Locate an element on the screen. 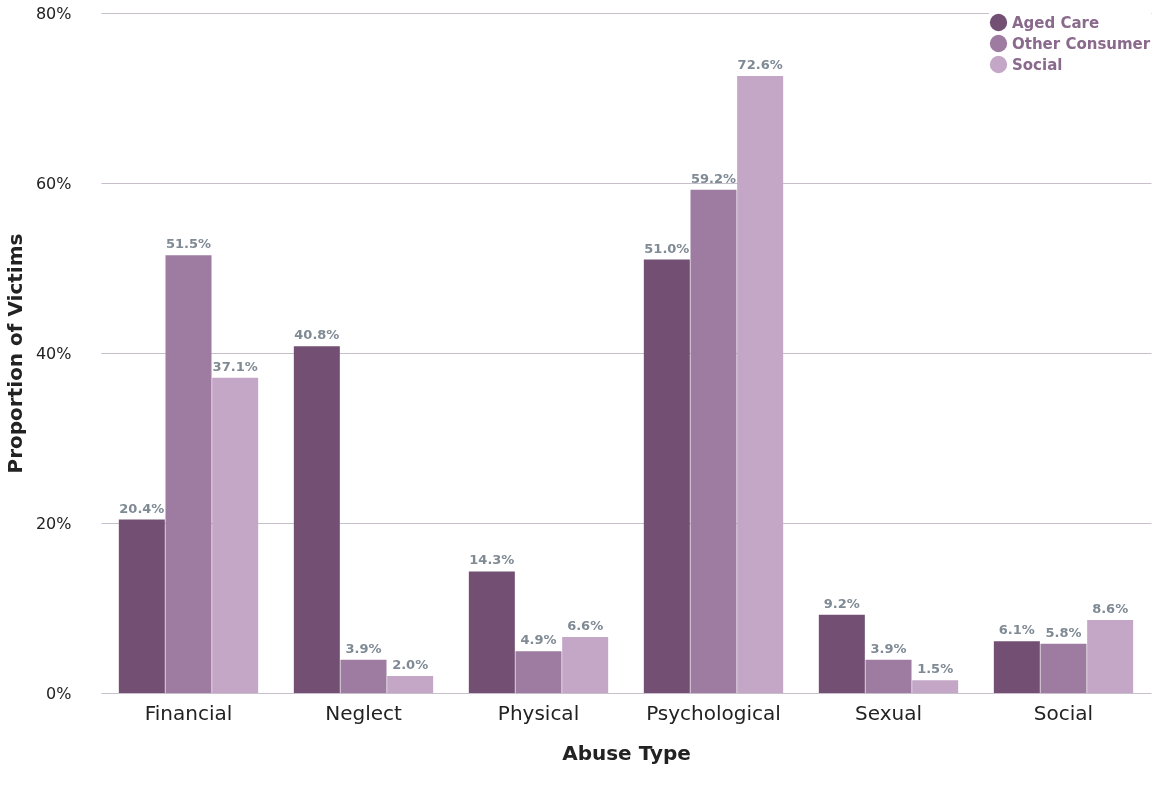 This screenshot has width=1176, height=789. data-label: 9.2% is located at coordinates (841, 603).